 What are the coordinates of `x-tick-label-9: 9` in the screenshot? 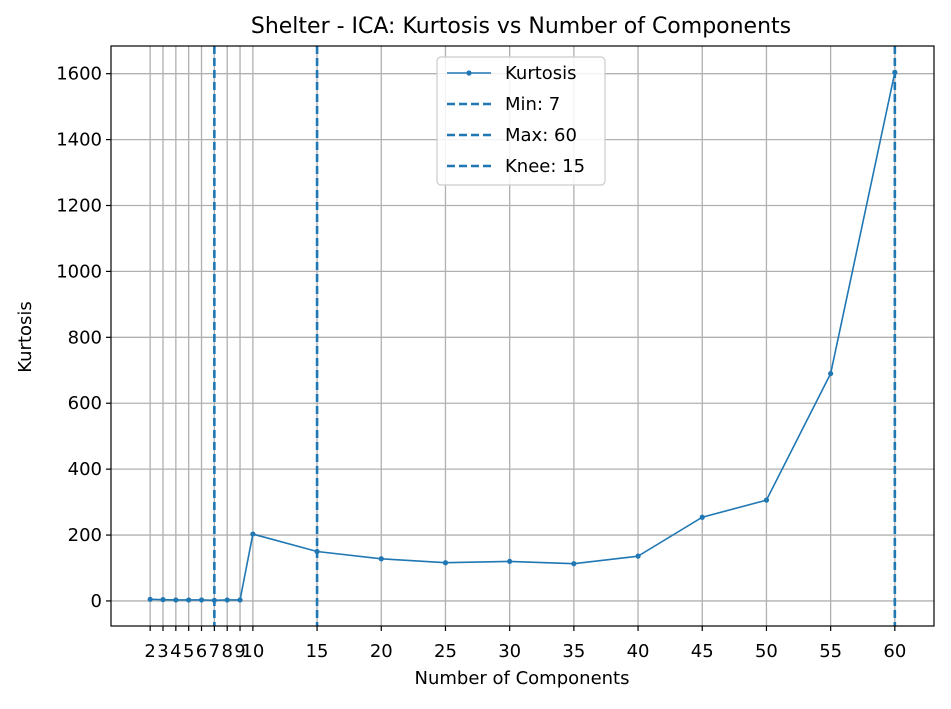 It's located at (239, 651).